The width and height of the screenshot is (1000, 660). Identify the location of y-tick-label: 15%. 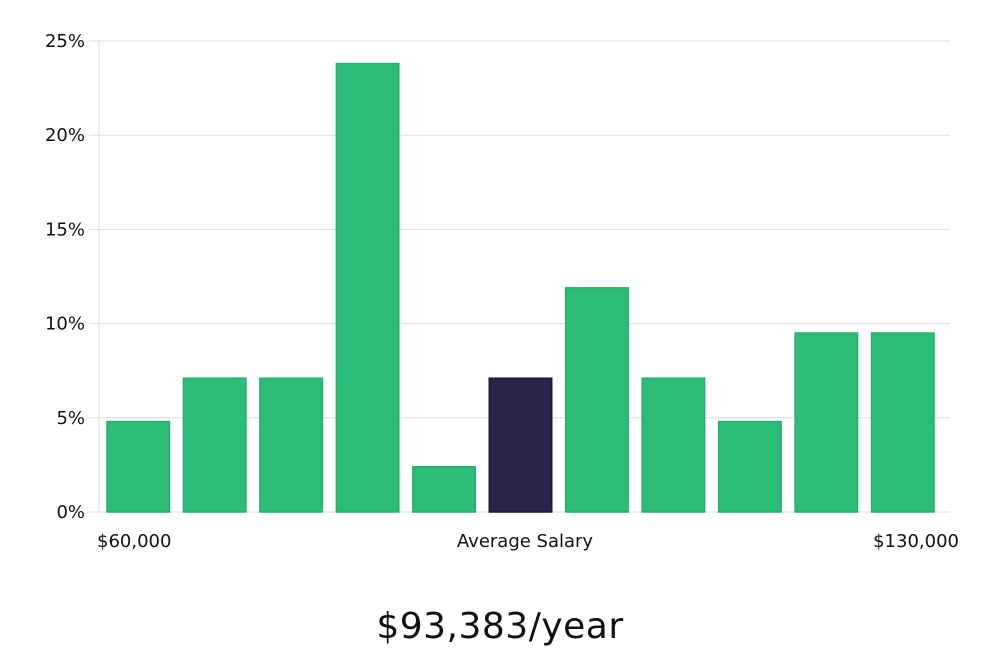
(65, 229).